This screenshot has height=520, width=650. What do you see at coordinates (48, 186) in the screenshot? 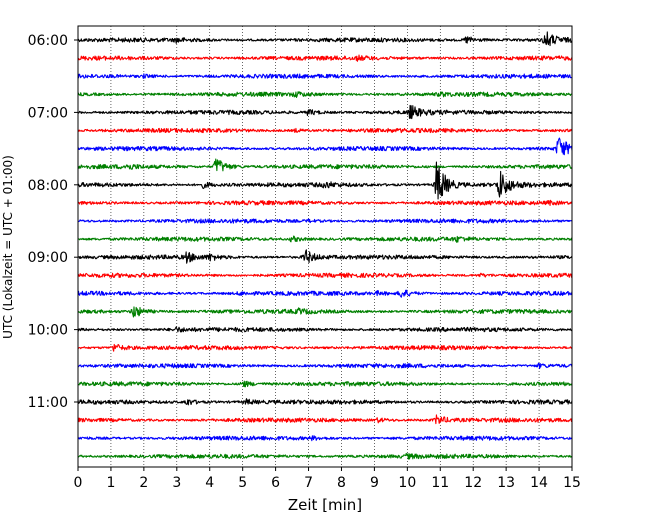
I see `y-tick-label: 08:00` at bounding box center [48, 186].